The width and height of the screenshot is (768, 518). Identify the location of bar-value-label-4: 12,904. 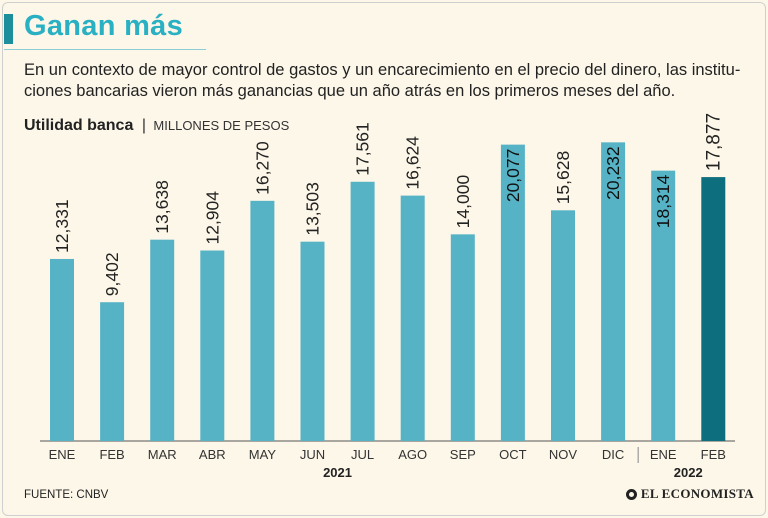
(212, 218).